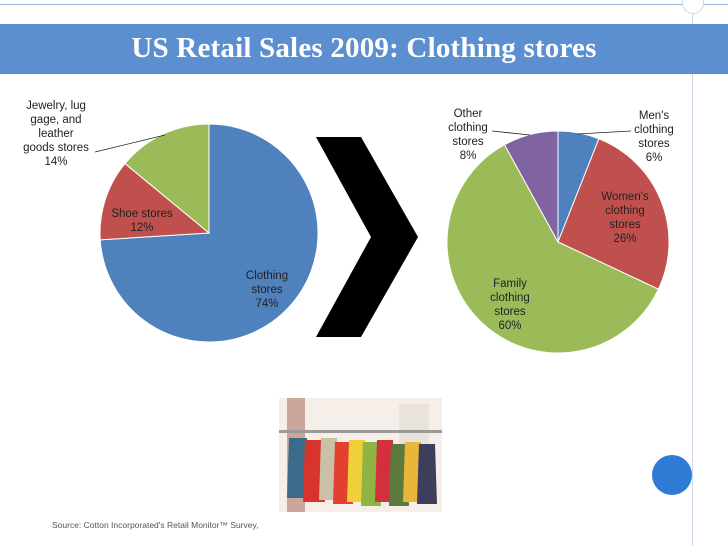  I want to click on slice-womens-clothing, so click(613, 214).